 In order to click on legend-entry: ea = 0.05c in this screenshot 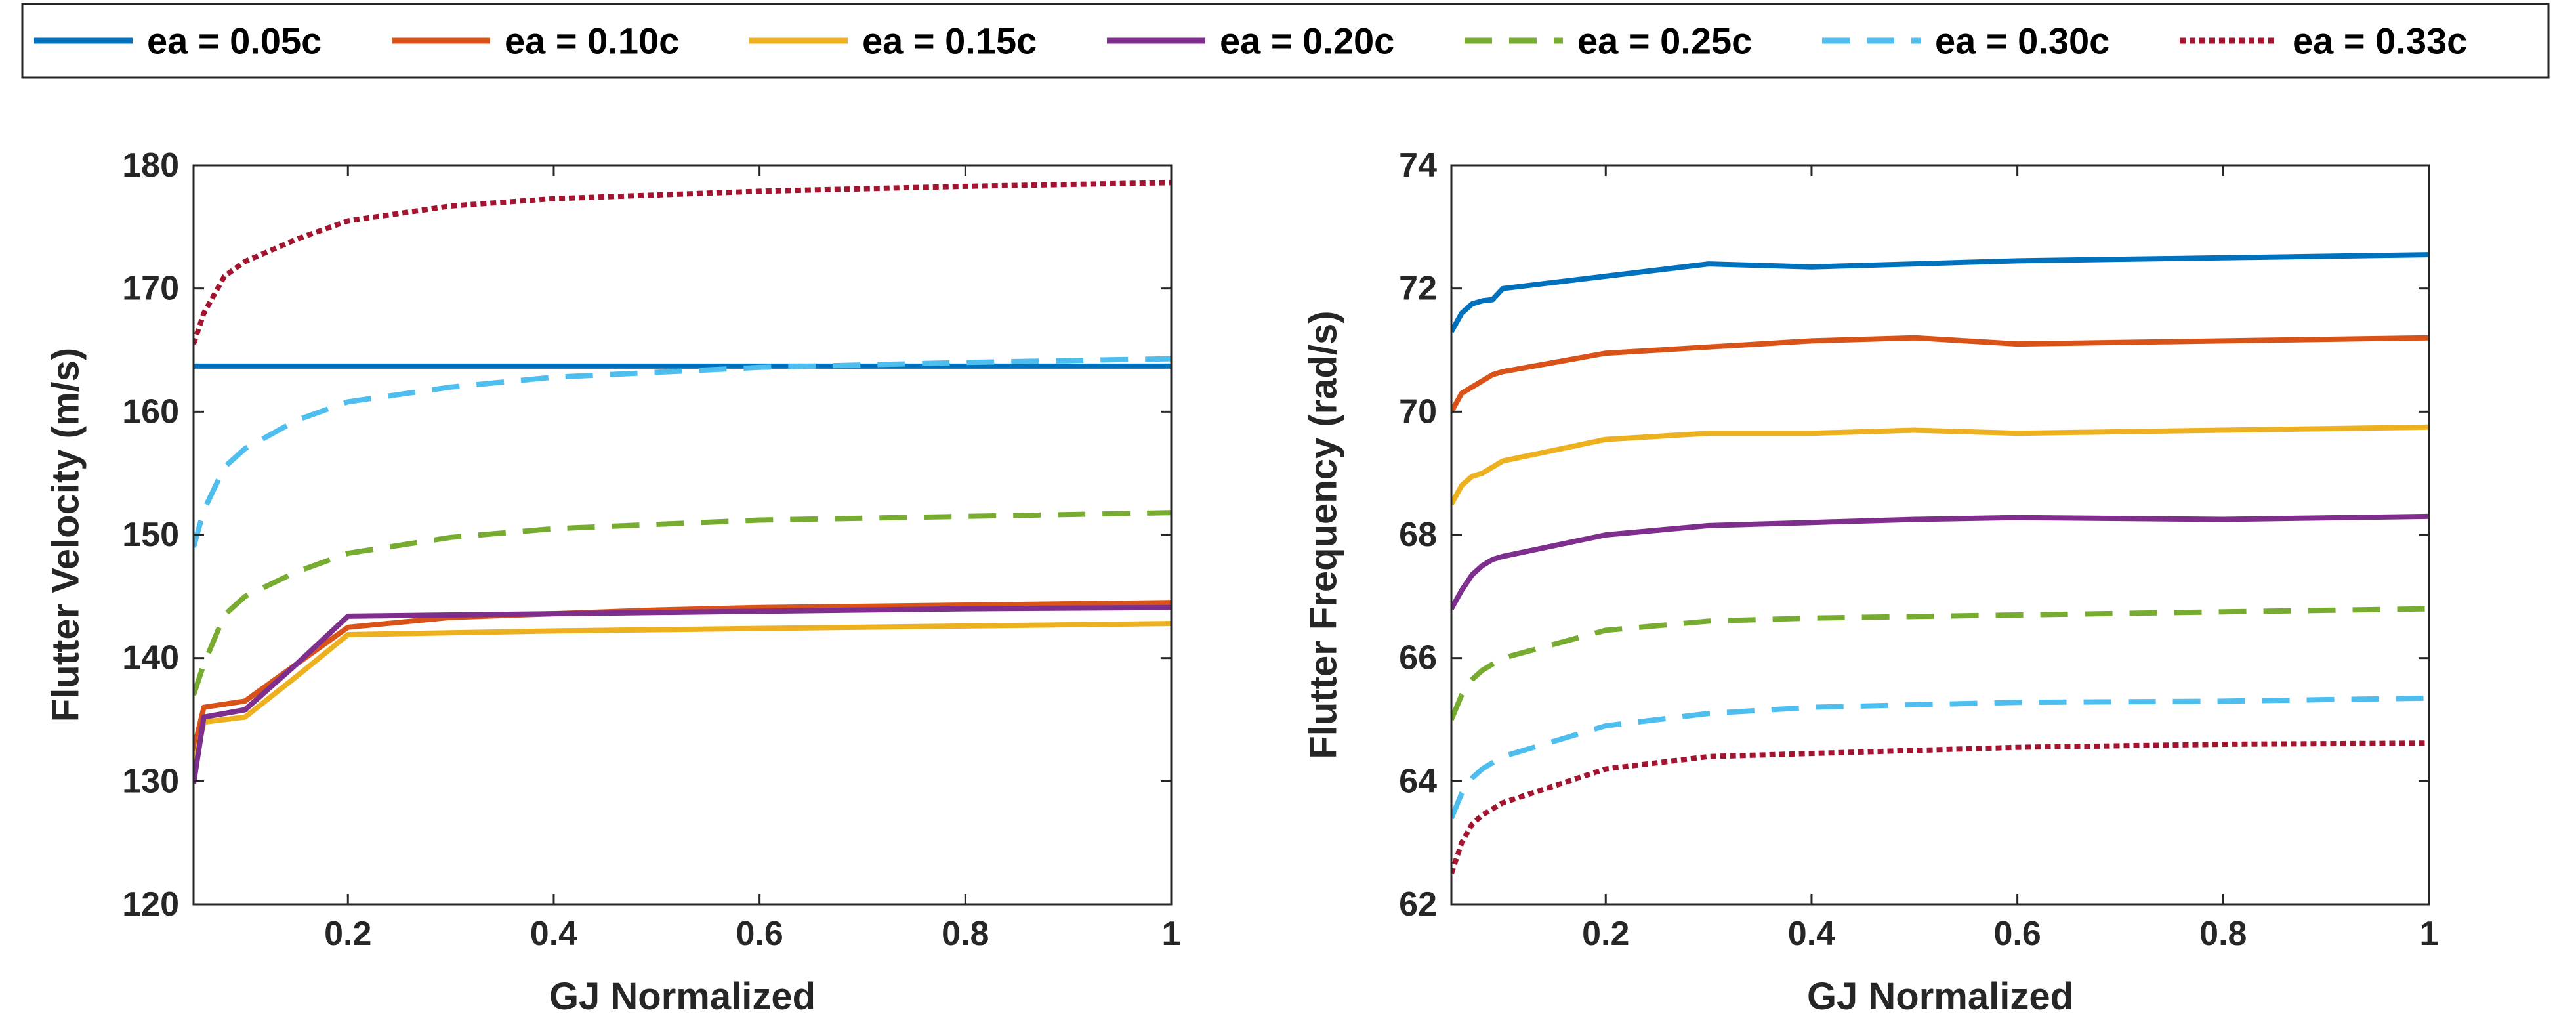, I will do `click(178, 41)`.